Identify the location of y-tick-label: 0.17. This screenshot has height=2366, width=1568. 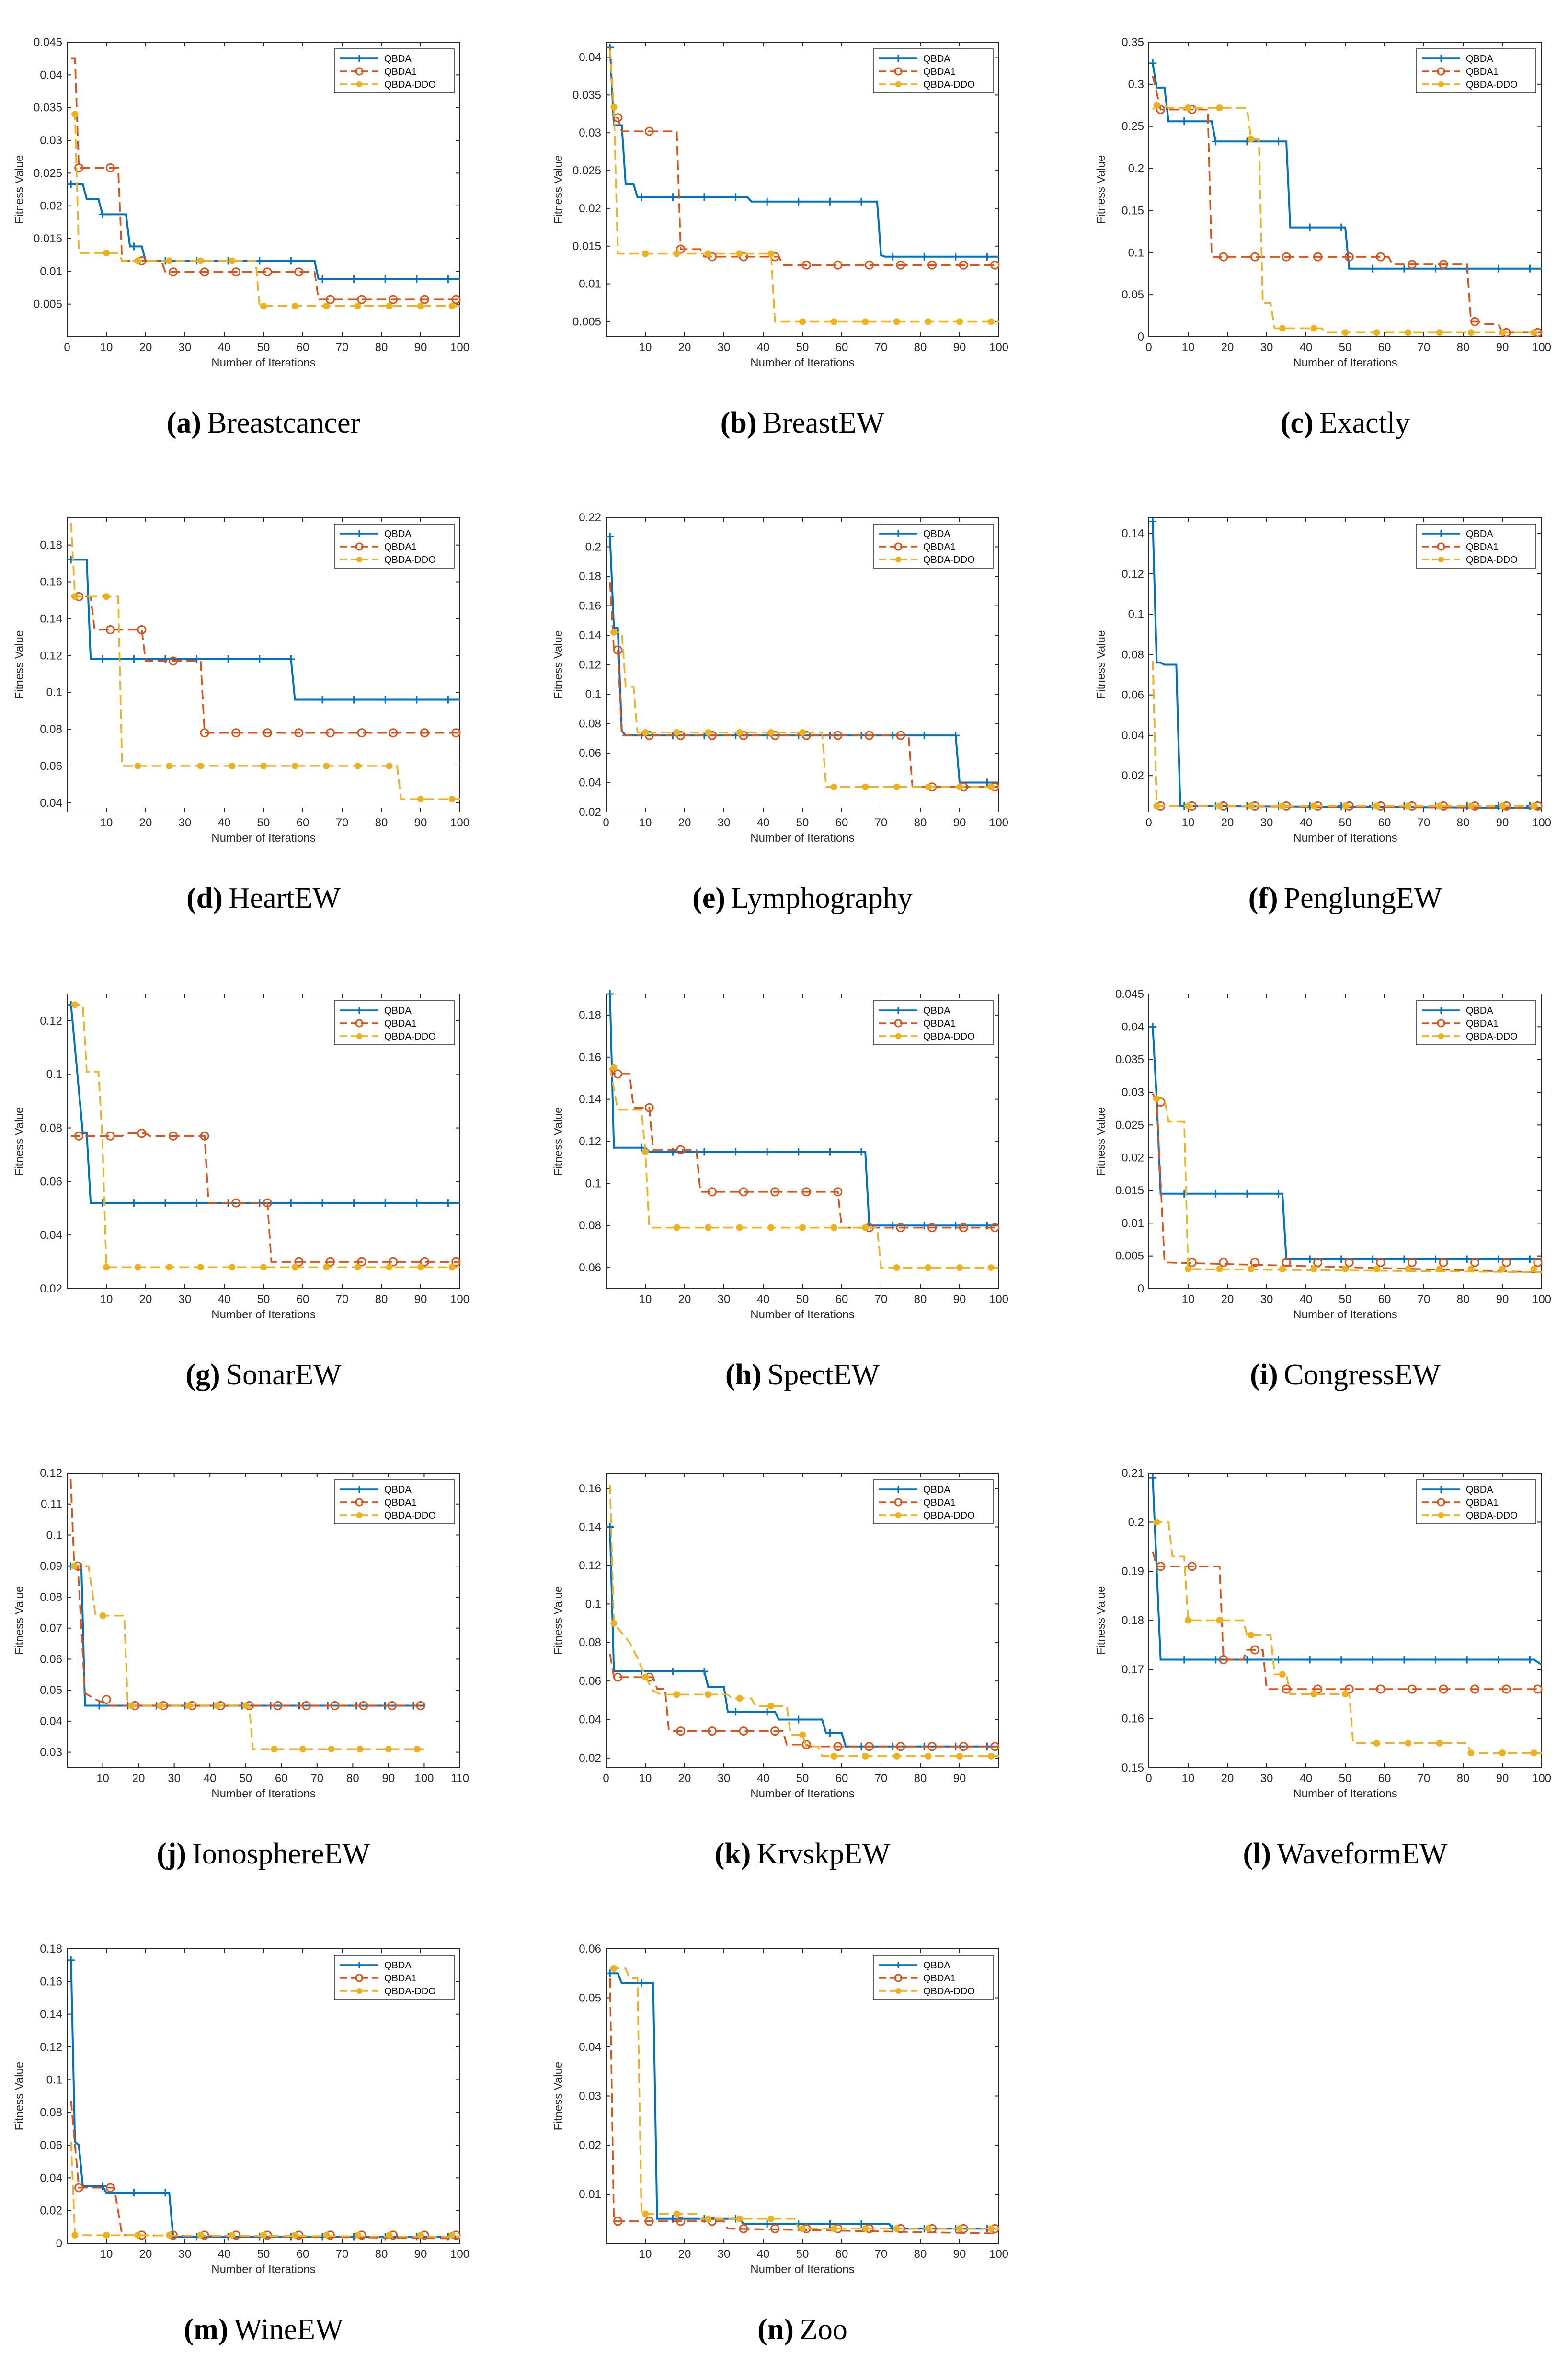
(1133, 1669).